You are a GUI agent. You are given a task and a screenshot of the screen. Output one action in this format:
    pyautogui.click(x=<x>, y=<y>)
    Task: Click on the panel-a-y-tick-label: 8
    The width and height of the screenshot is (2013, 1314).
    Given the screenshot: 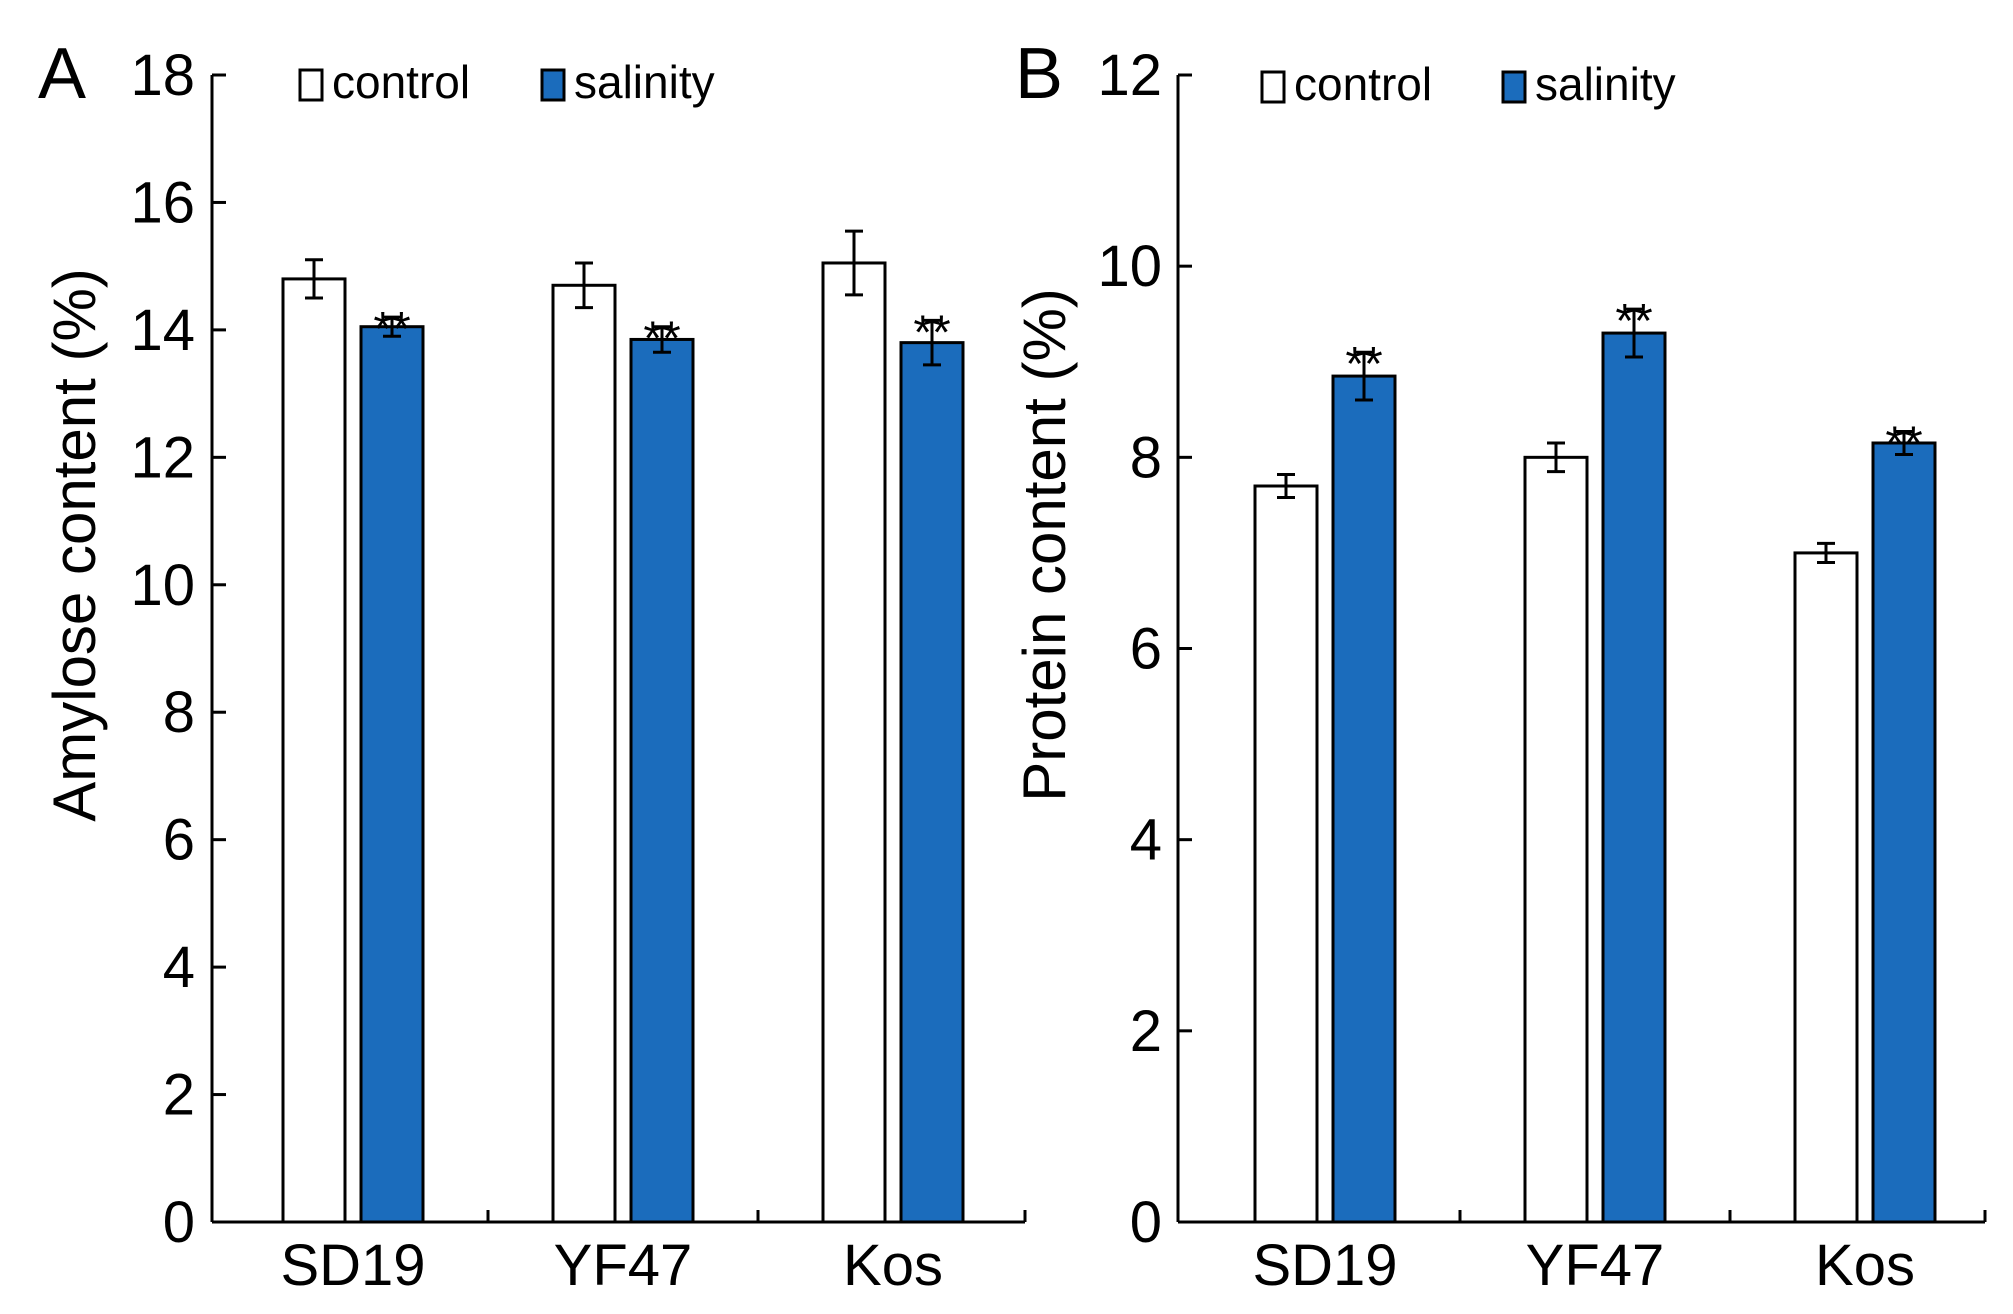 What is the action you would take?
    pyautogui.click(x=179, y=712)
    